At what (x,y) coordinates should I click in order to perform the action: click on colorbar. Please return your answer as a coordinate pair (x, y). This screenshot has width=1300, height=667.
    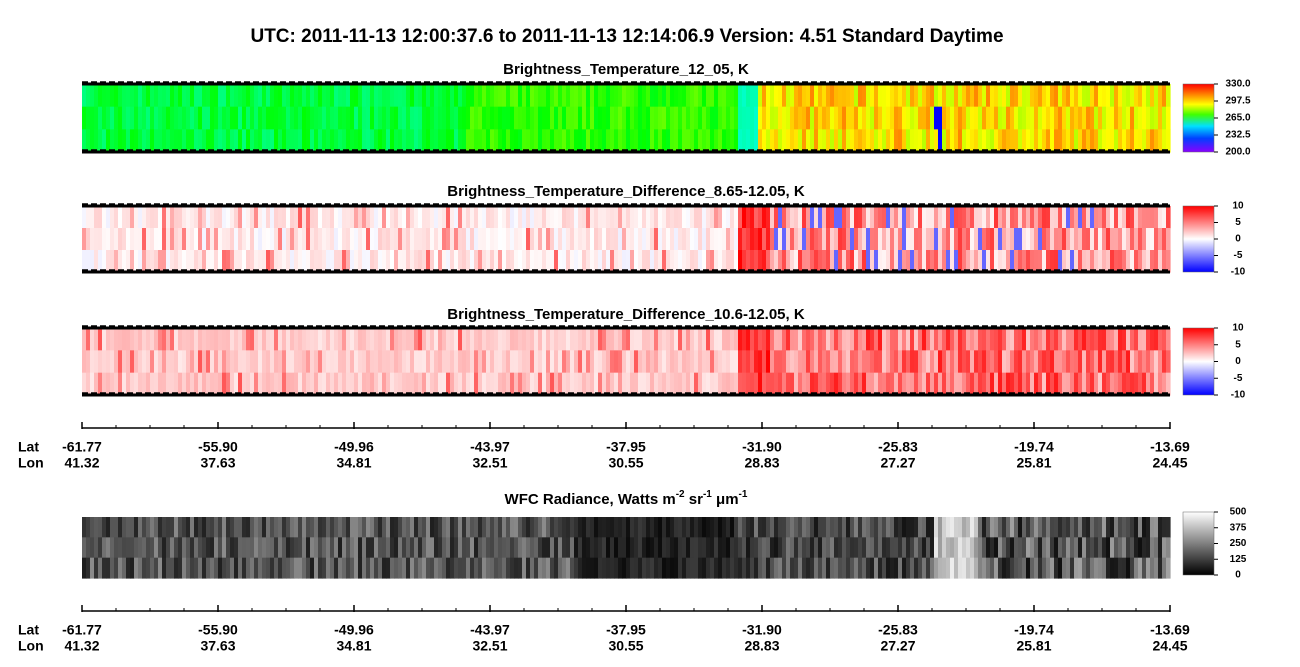
    Looking at the image, I should click on (1198, 361).